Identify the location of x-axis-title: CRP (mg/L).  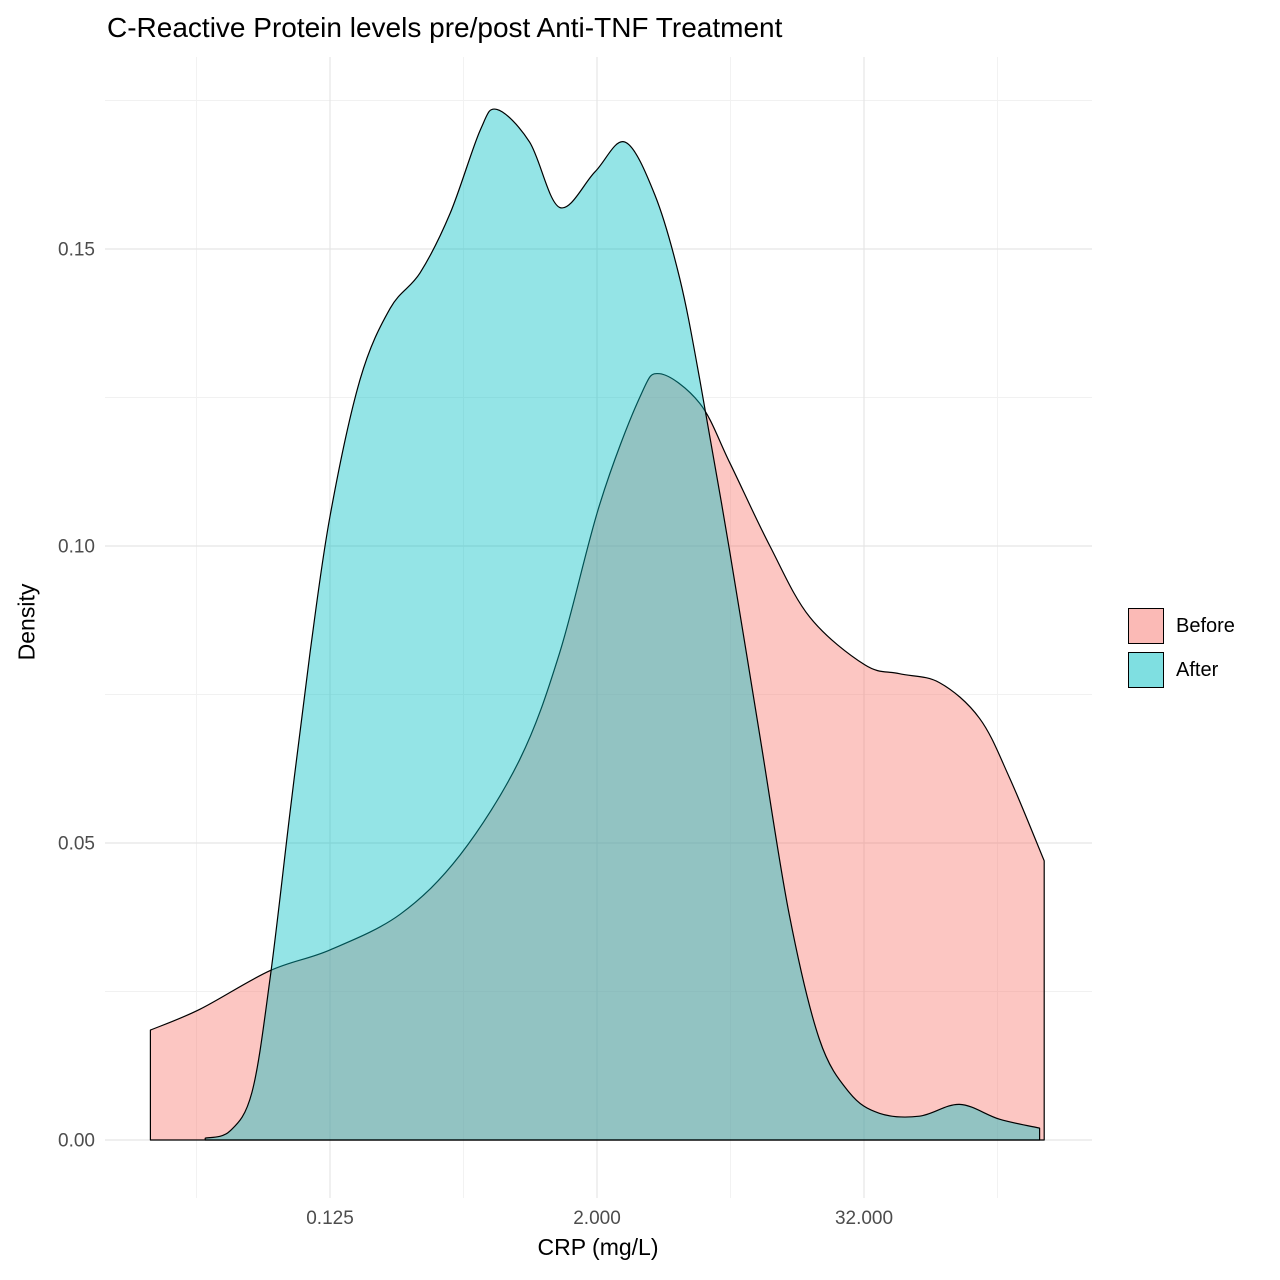
(598, 1247).